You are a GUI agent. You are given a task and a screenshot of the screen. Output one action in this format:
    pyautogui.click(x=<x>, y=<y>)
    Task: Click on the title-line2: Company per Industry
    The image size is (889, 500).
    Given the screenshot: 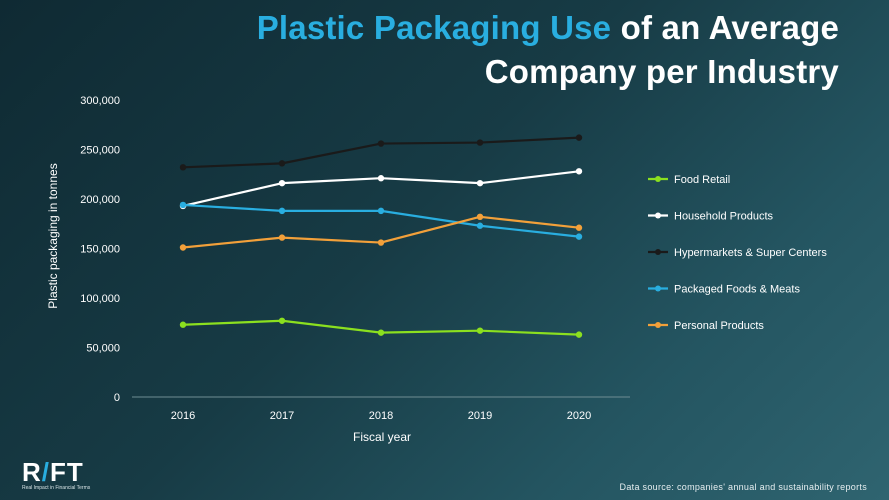 What is the action you would take?
    pyautogui.click(x=661, y=71)
    